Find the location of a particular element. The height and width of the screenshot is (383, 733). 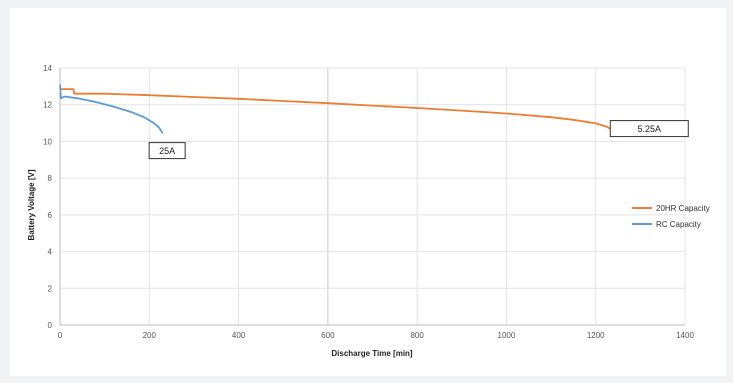

x-tick-label: 200 is located at coordinates (150, 335).